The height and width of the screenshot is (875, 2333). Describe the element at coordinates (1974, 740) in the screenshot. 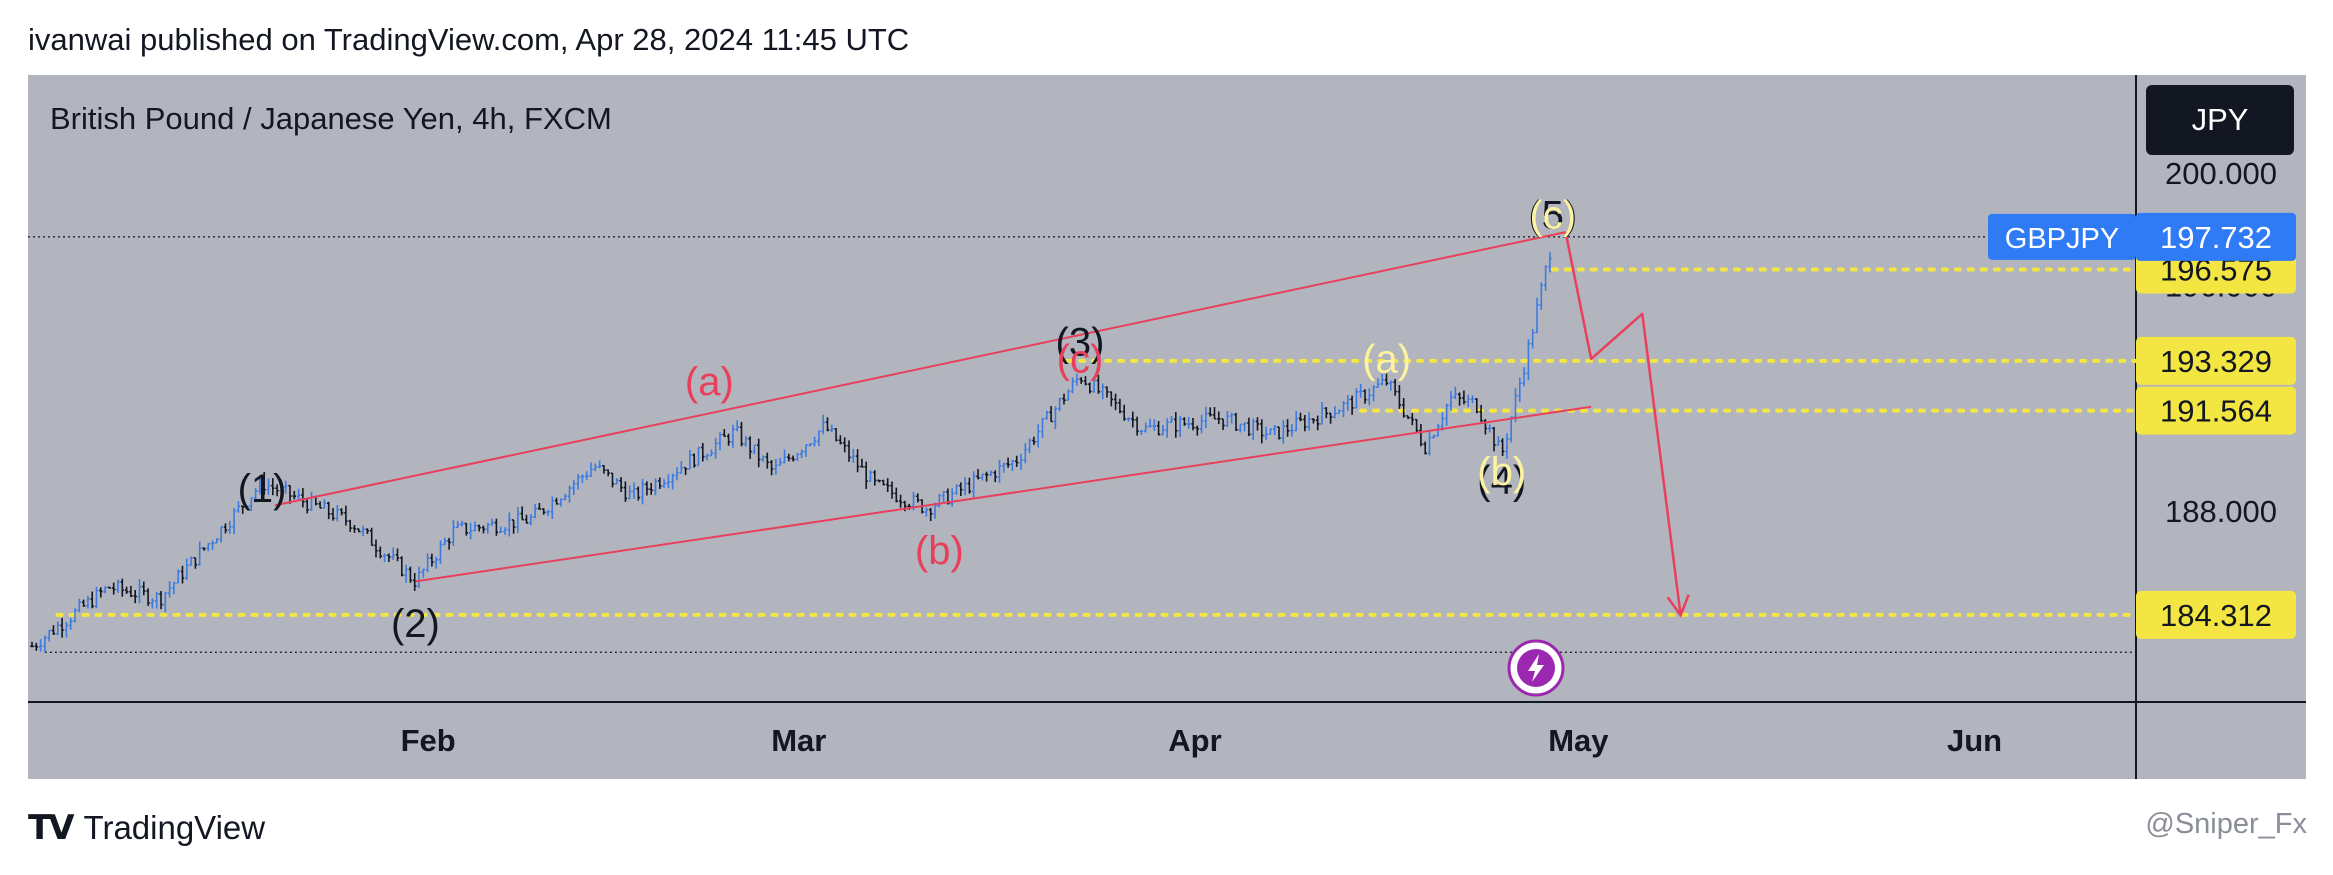

I see `x-tick-label: Jun` at that location.